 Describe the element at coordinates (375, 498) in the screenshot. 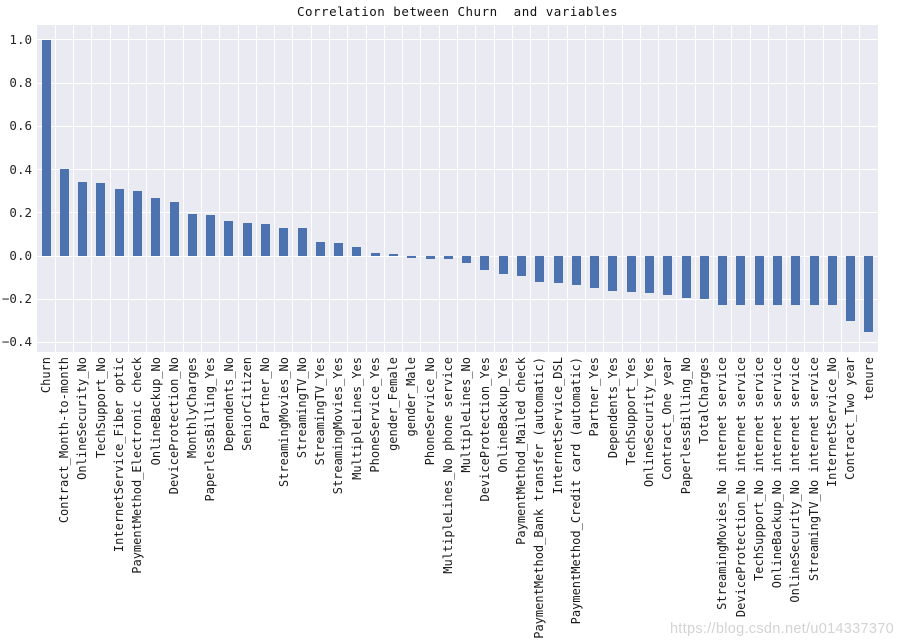

I see `x-tick-cell: PhoneService_Yes` at that location.